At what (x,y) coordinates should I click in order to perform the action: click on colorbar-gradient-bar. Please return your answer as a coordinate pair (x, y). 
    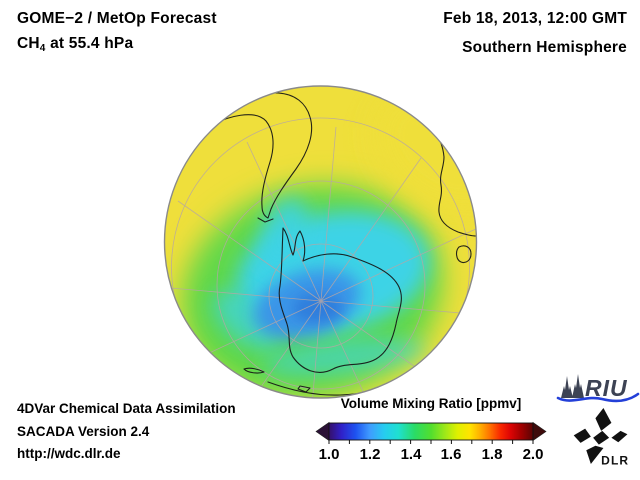
    Looking at the image, I should click on (431, 431).